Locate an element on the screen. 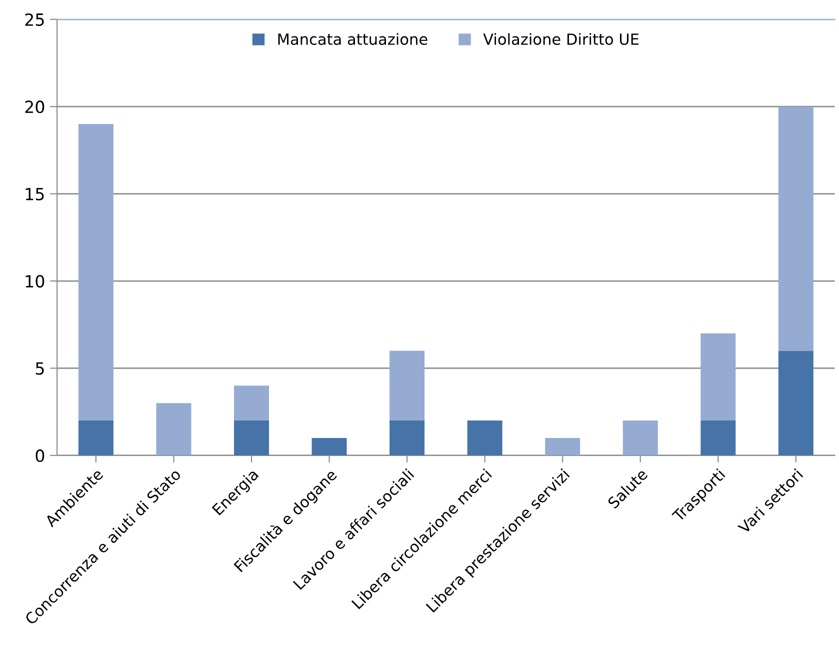  y-tick-label: 5 is located at coordinates (40, 368).